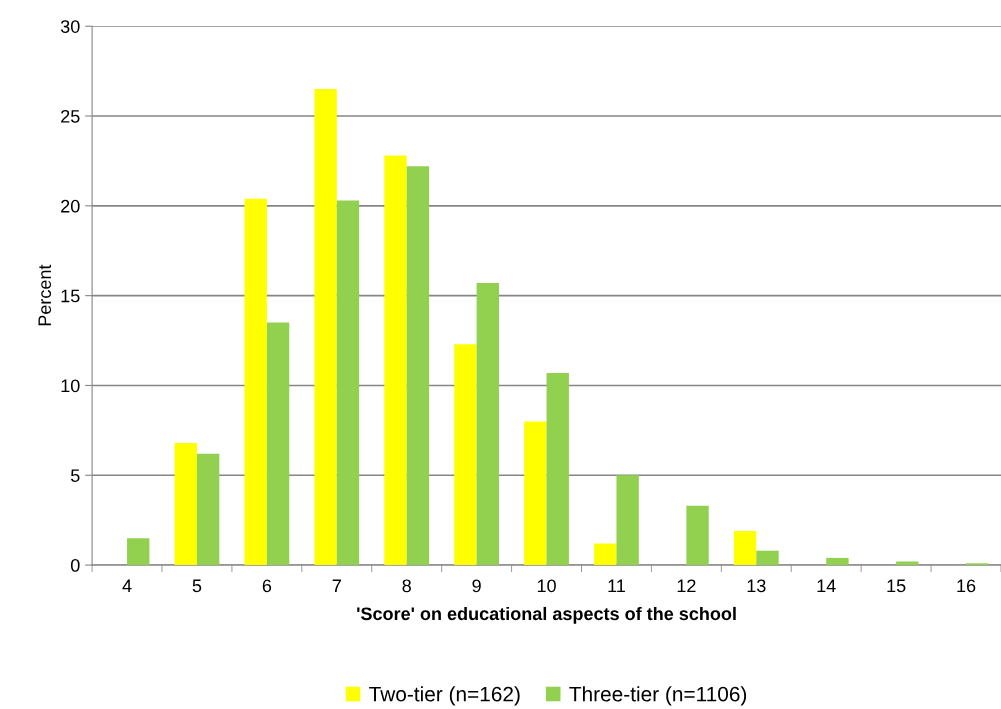 The image size is (1001, 709). I want to click on y-axis-title: Percent, so click(45, 295).